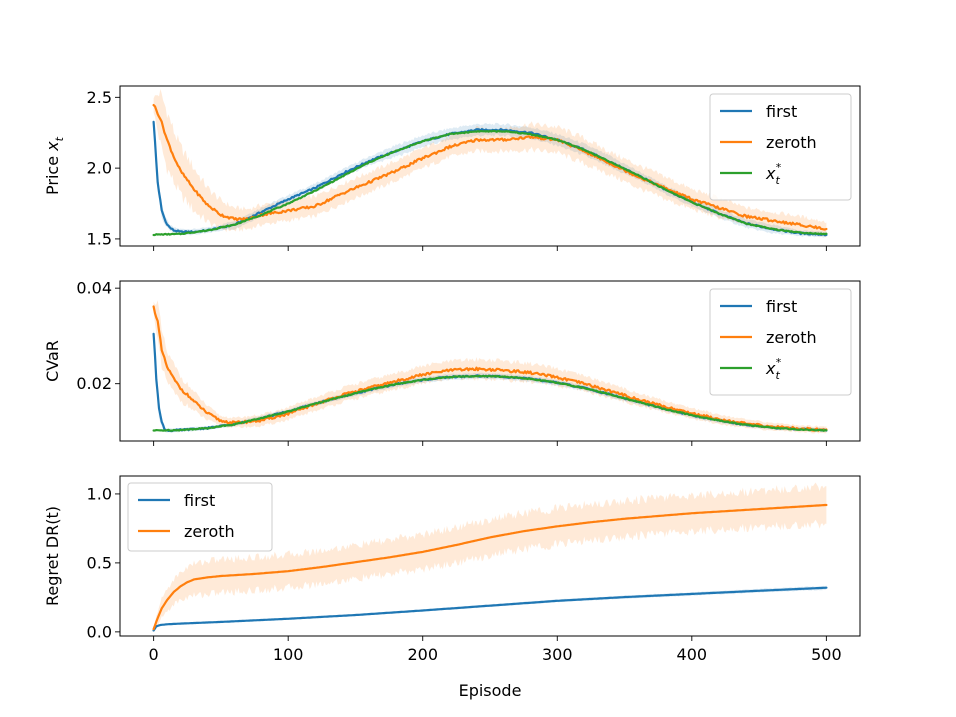 This screenshot has width=956, height=717. Describe the element at coordinates (490, 690) in the screenshot. I see `x-axis-label: Episode` at that location.